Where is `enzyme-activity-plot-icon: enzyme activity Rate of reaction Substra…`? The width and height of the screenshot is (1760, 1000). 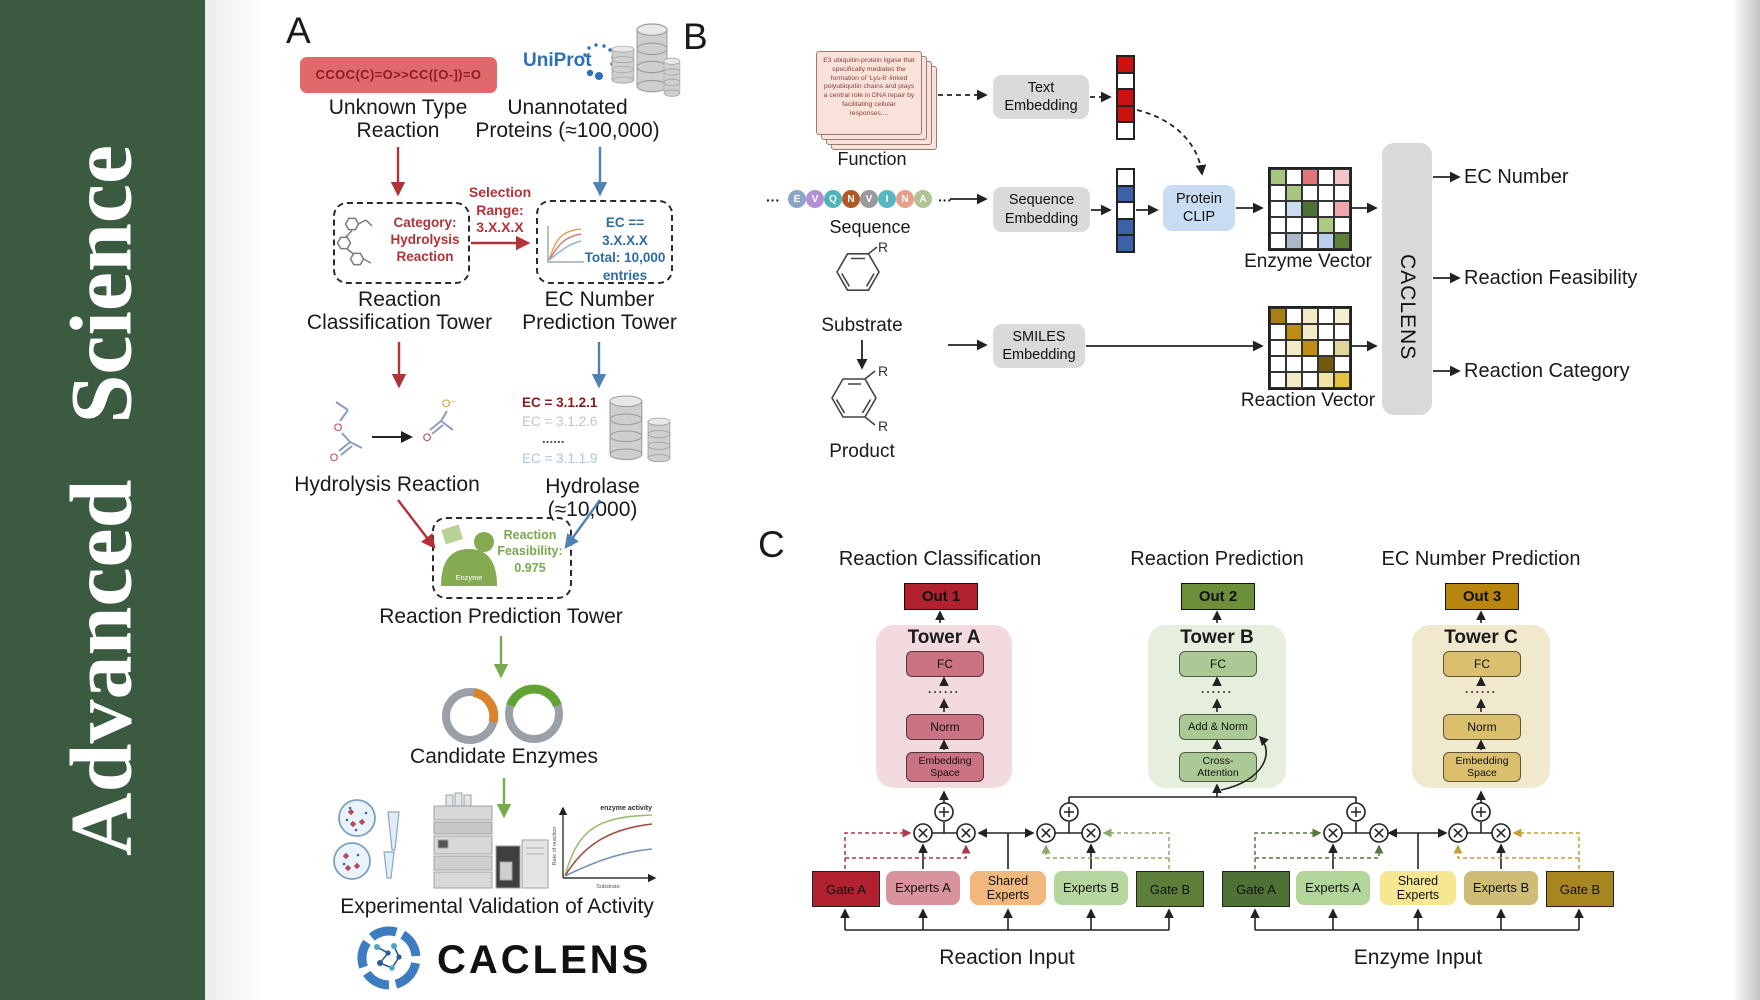
enzyme-activity-plot-icon: enzyme activity Rate of reaction Substra… is located at coordinates (604, 847).